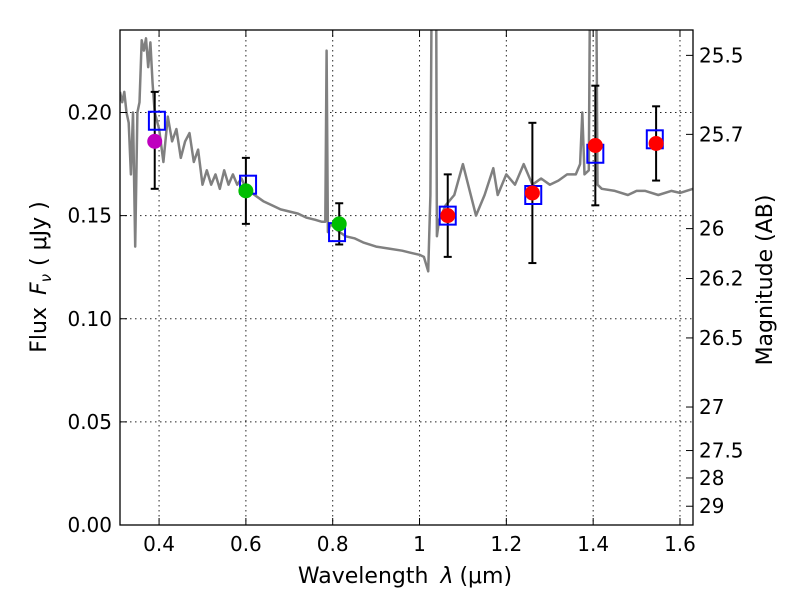  I want to click on y2-tick-label: 26.5, so click(721, 338).